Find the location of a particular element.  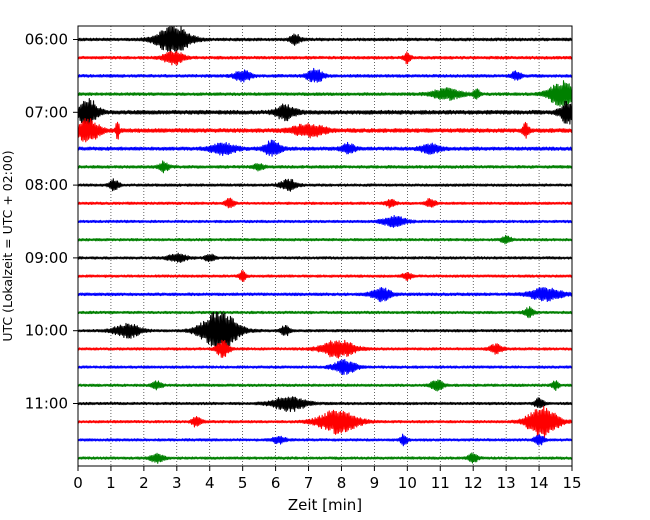

x-tick-label: 3 is located at coordinates (177, 483).